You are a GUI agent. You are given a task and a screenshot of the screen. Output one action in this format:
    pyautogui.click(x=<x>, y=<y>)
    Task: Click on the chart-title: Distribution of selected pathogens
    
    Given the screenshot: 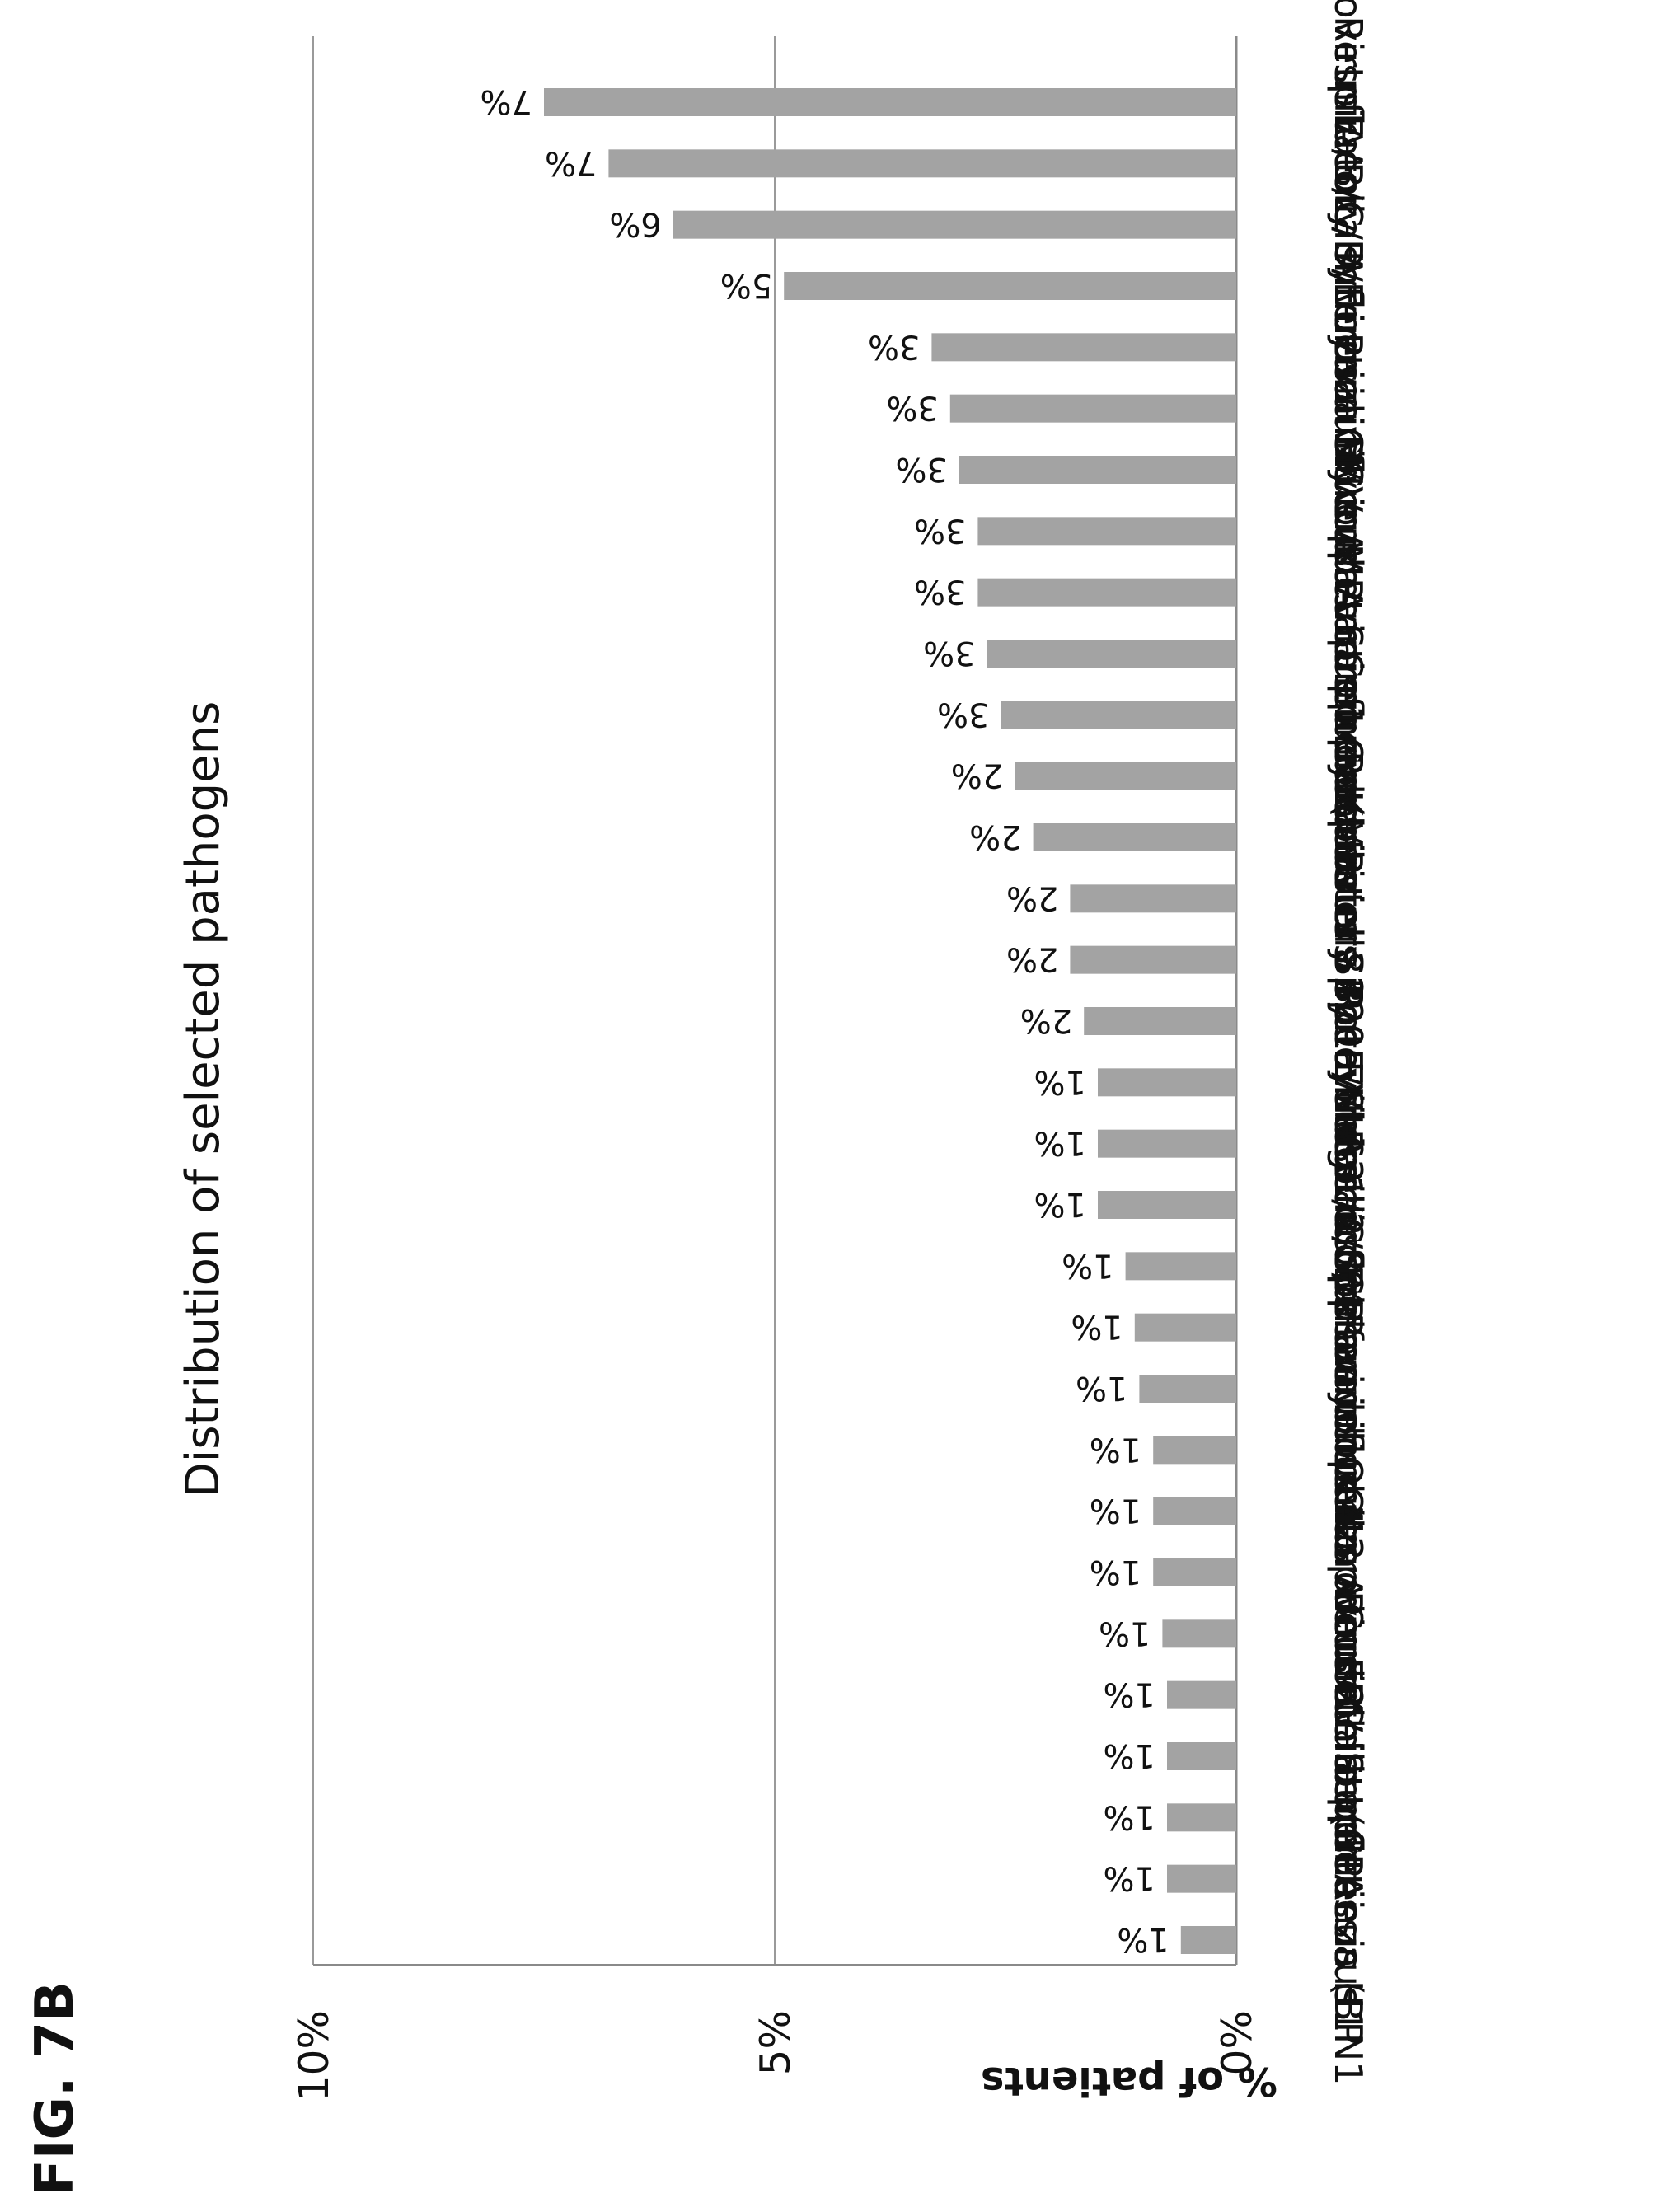 What is the action you would take?
    pyautogui.click(x=203, y=1099)
    